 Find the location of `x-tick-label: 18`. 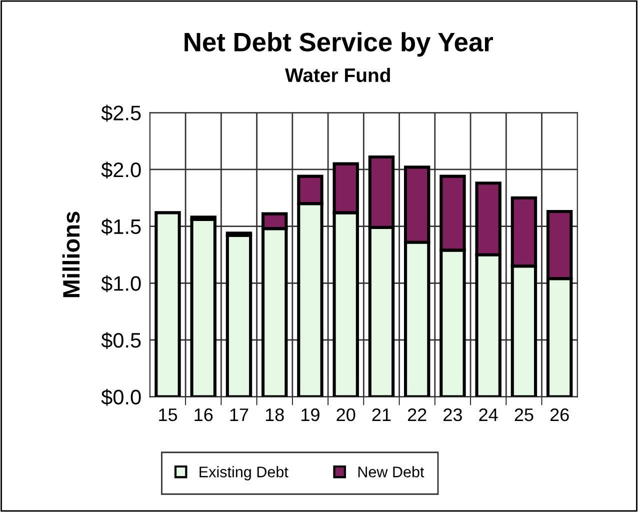

x-tick-label: 18 is located at coordinates (275, 415).